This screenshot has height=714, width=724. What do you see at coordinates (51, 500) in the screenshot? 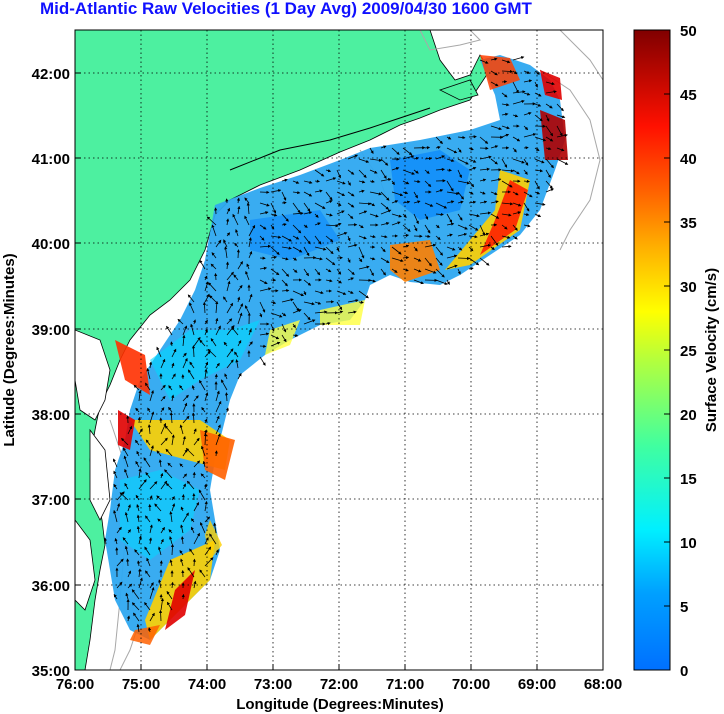
I see `y-tick-label: 37:00` at bounding box center [51, 500].